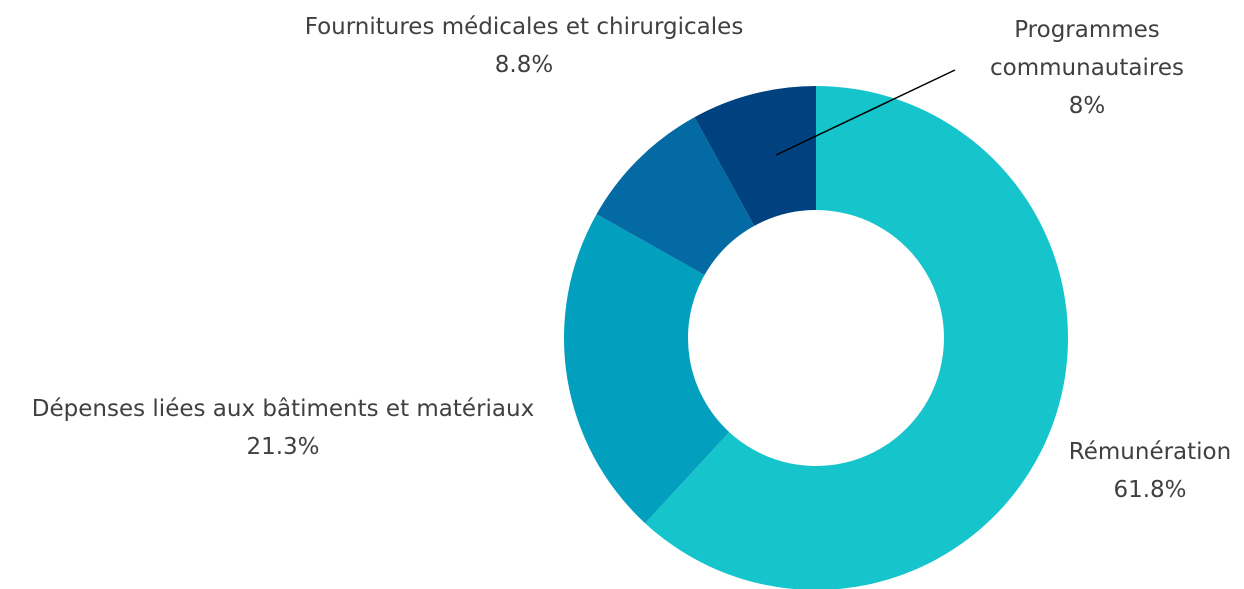 This screenshot has height=589, width=1244. Describe the element at coordinates (524, 27) in the screenshot. I see `category-name: Fournitures médicales et chirurgicales` at that location.